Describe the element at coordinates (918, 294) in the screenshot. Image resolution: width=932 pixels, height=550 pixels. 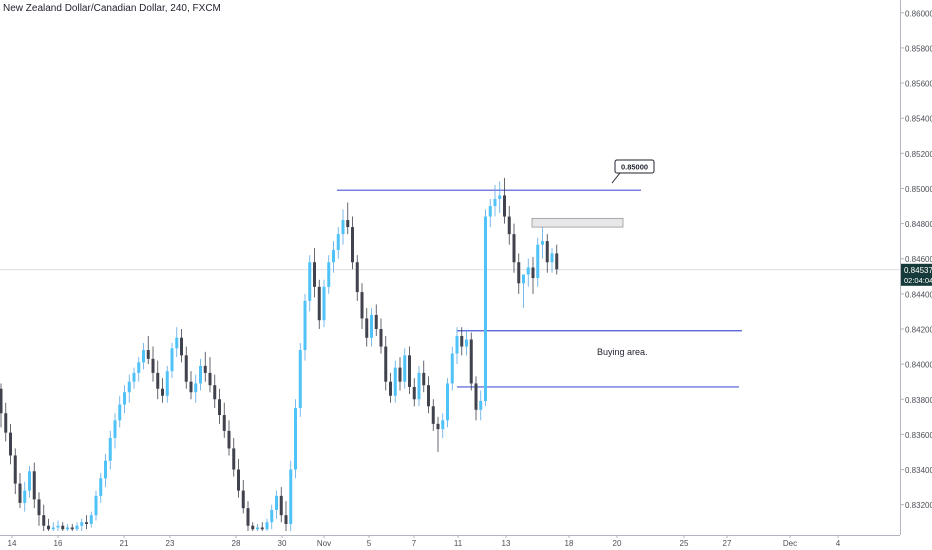
I see `price-tick-label: 0.84400` at that location.